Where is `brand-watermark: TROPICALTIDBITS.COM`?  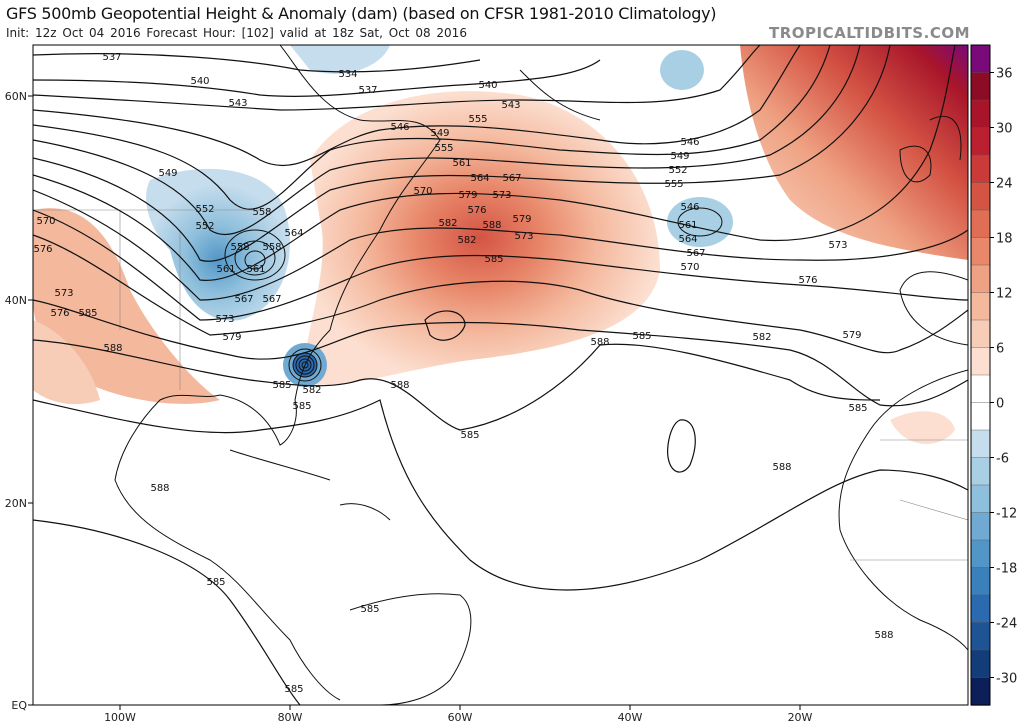 brand-watermark: TROPICALTIDBITS.COM is located at coordinates (869, 33).